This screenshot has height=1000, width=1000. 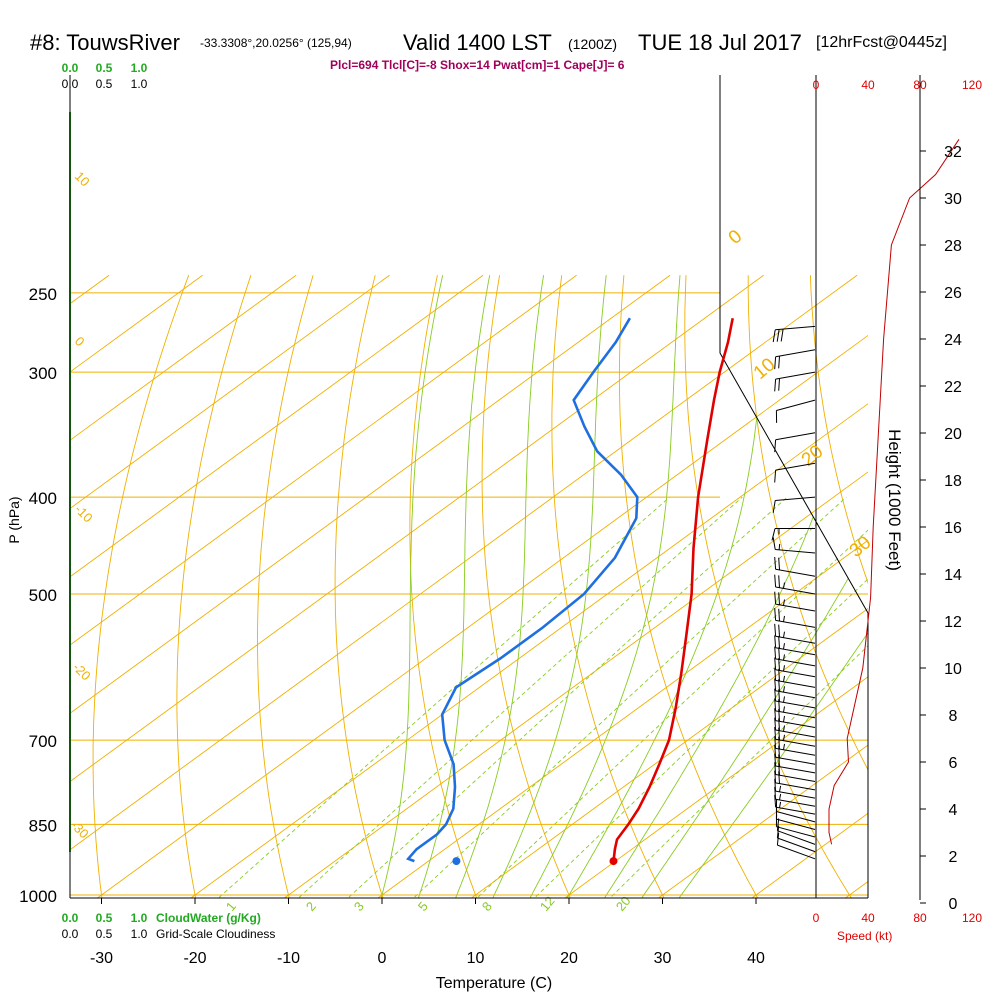 I want to click on isotherm-label: 10, so click(x=82, y=179).